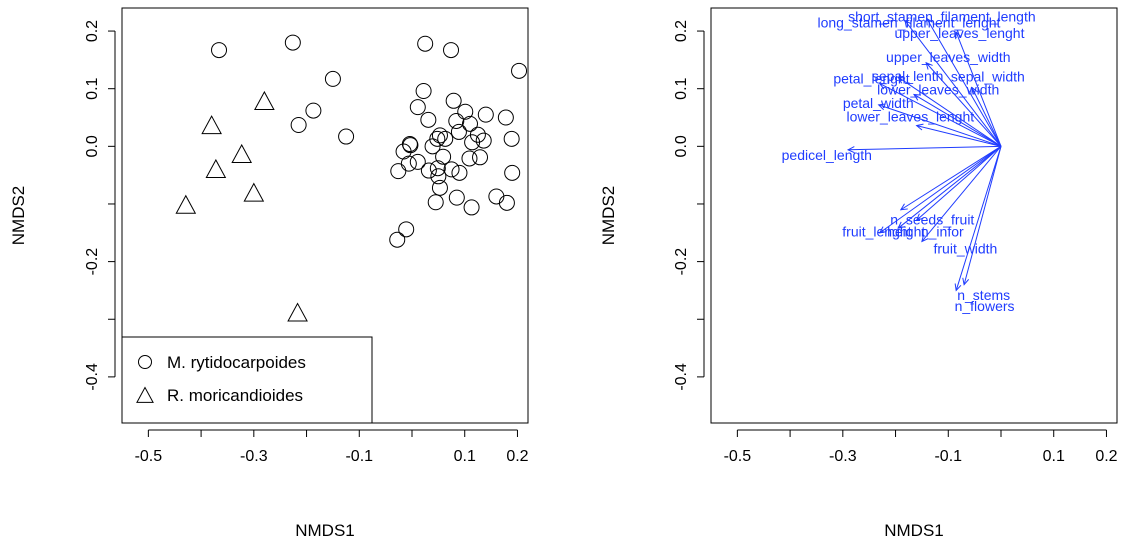 This screenshot has width=1132, height=546. I want to click on x-tick-label: 0.1, so click(1054, 456).